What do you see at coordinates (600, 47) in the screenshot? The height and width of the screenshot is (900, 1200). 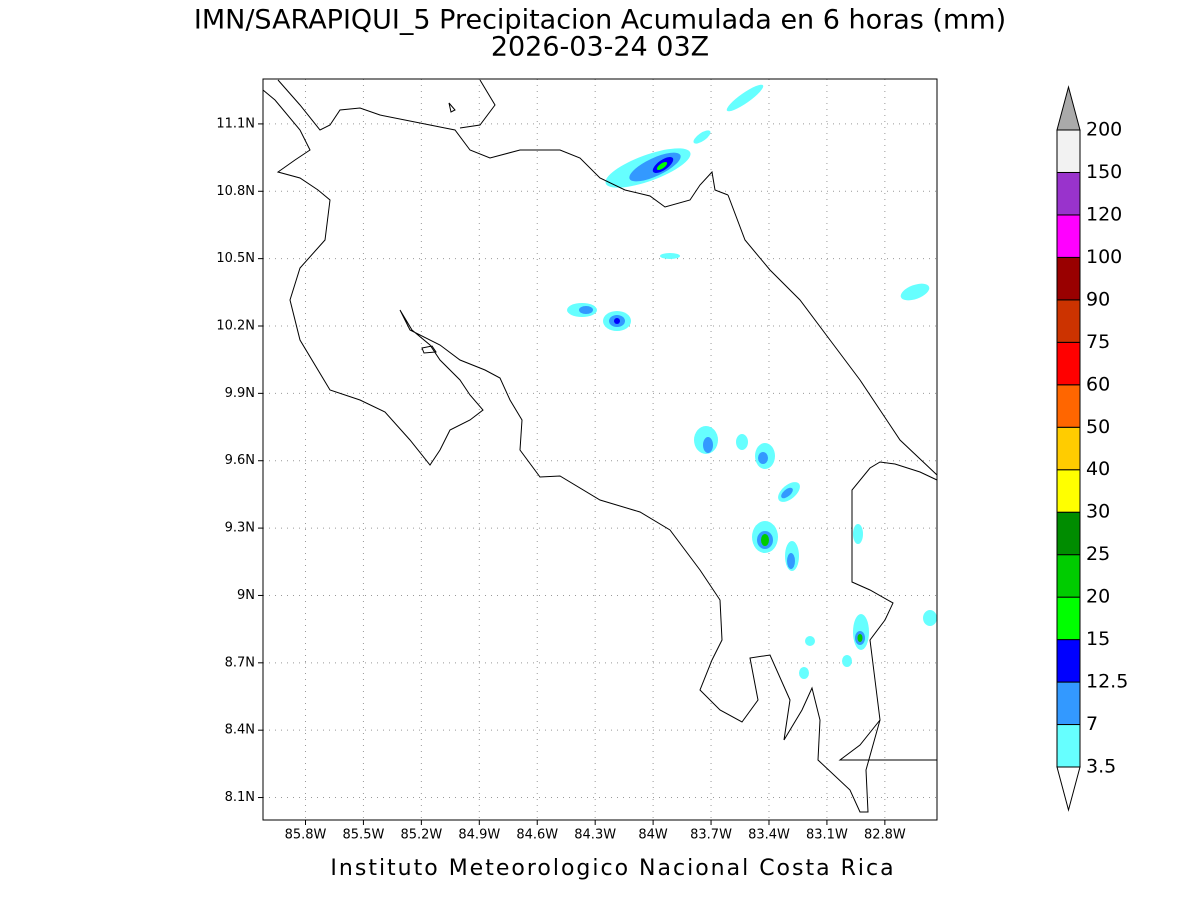 I see `subtitle: 2026-03-24 03Z` at bounding box center [600, 47].